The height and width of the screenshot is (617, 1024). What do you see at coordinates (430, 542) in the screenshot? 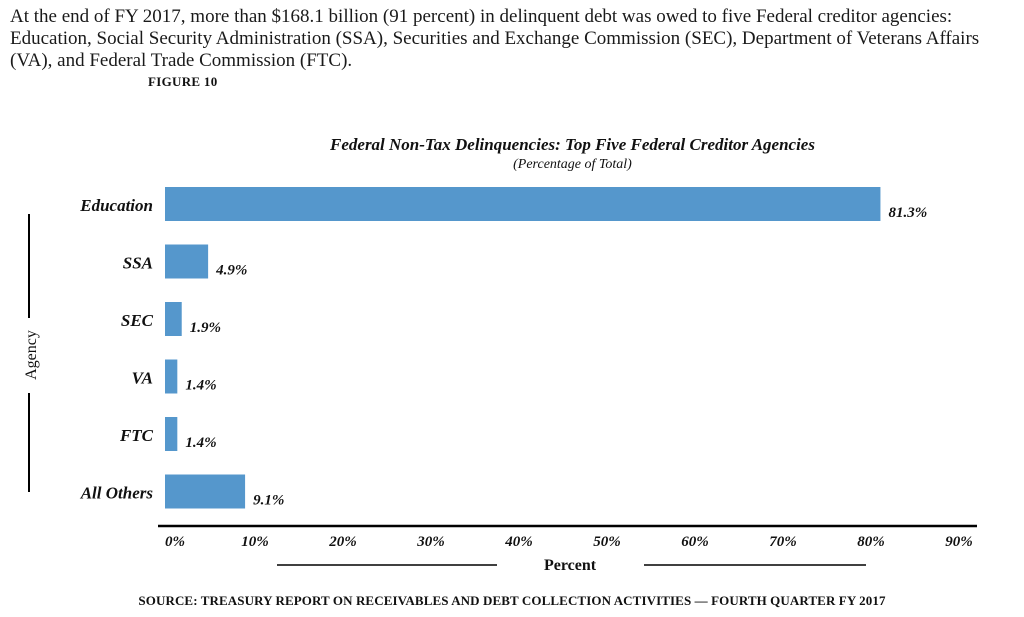
I see `x-tick-label: 30%` at bounding box center [430, 542].